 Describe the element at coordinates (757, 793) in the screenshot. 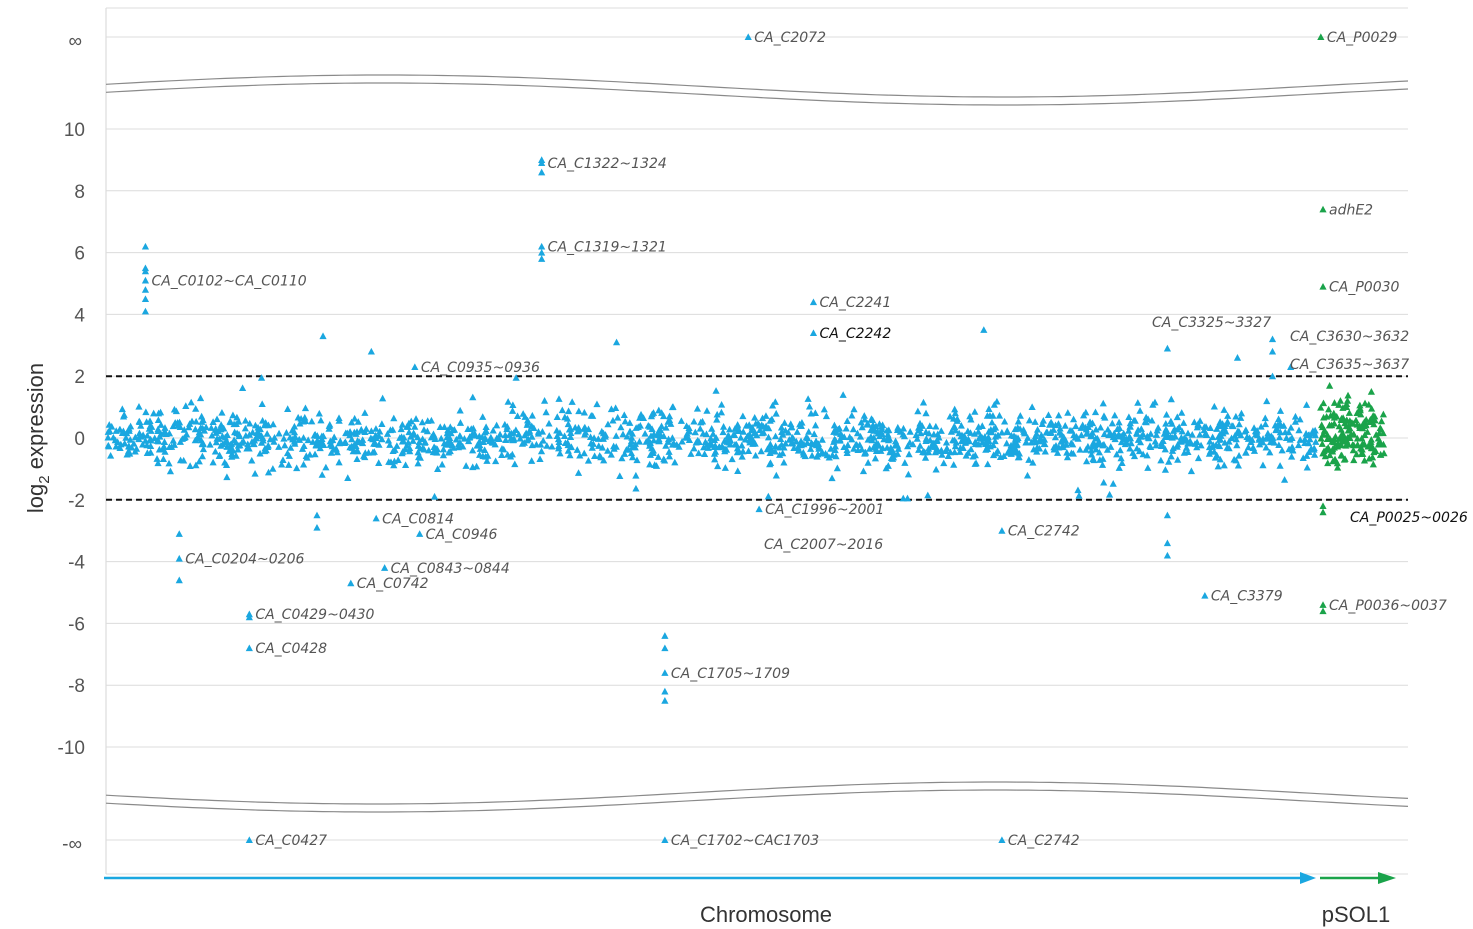

I see `axis-break-wave-bottom` at that location.